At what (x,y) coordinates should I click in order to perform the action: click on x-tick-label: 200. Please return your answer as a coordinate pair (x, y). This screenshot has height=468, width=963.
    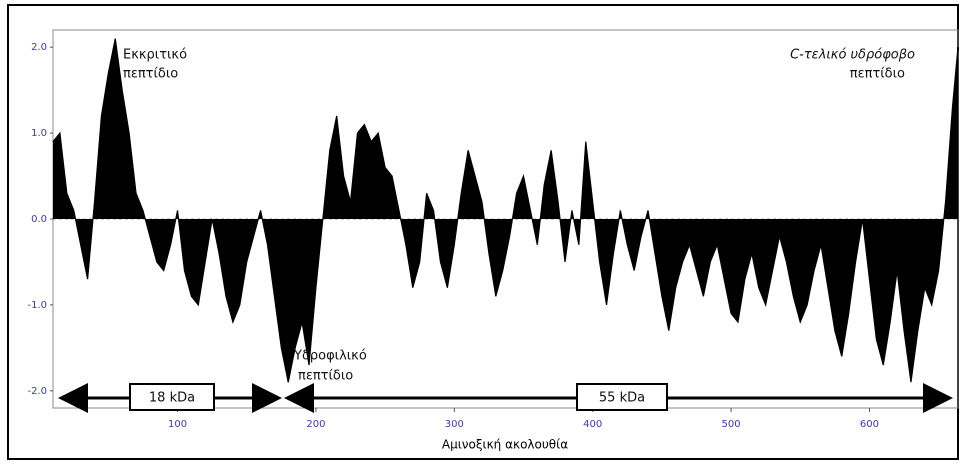
    Looking at the image, I should click on (315, 424).